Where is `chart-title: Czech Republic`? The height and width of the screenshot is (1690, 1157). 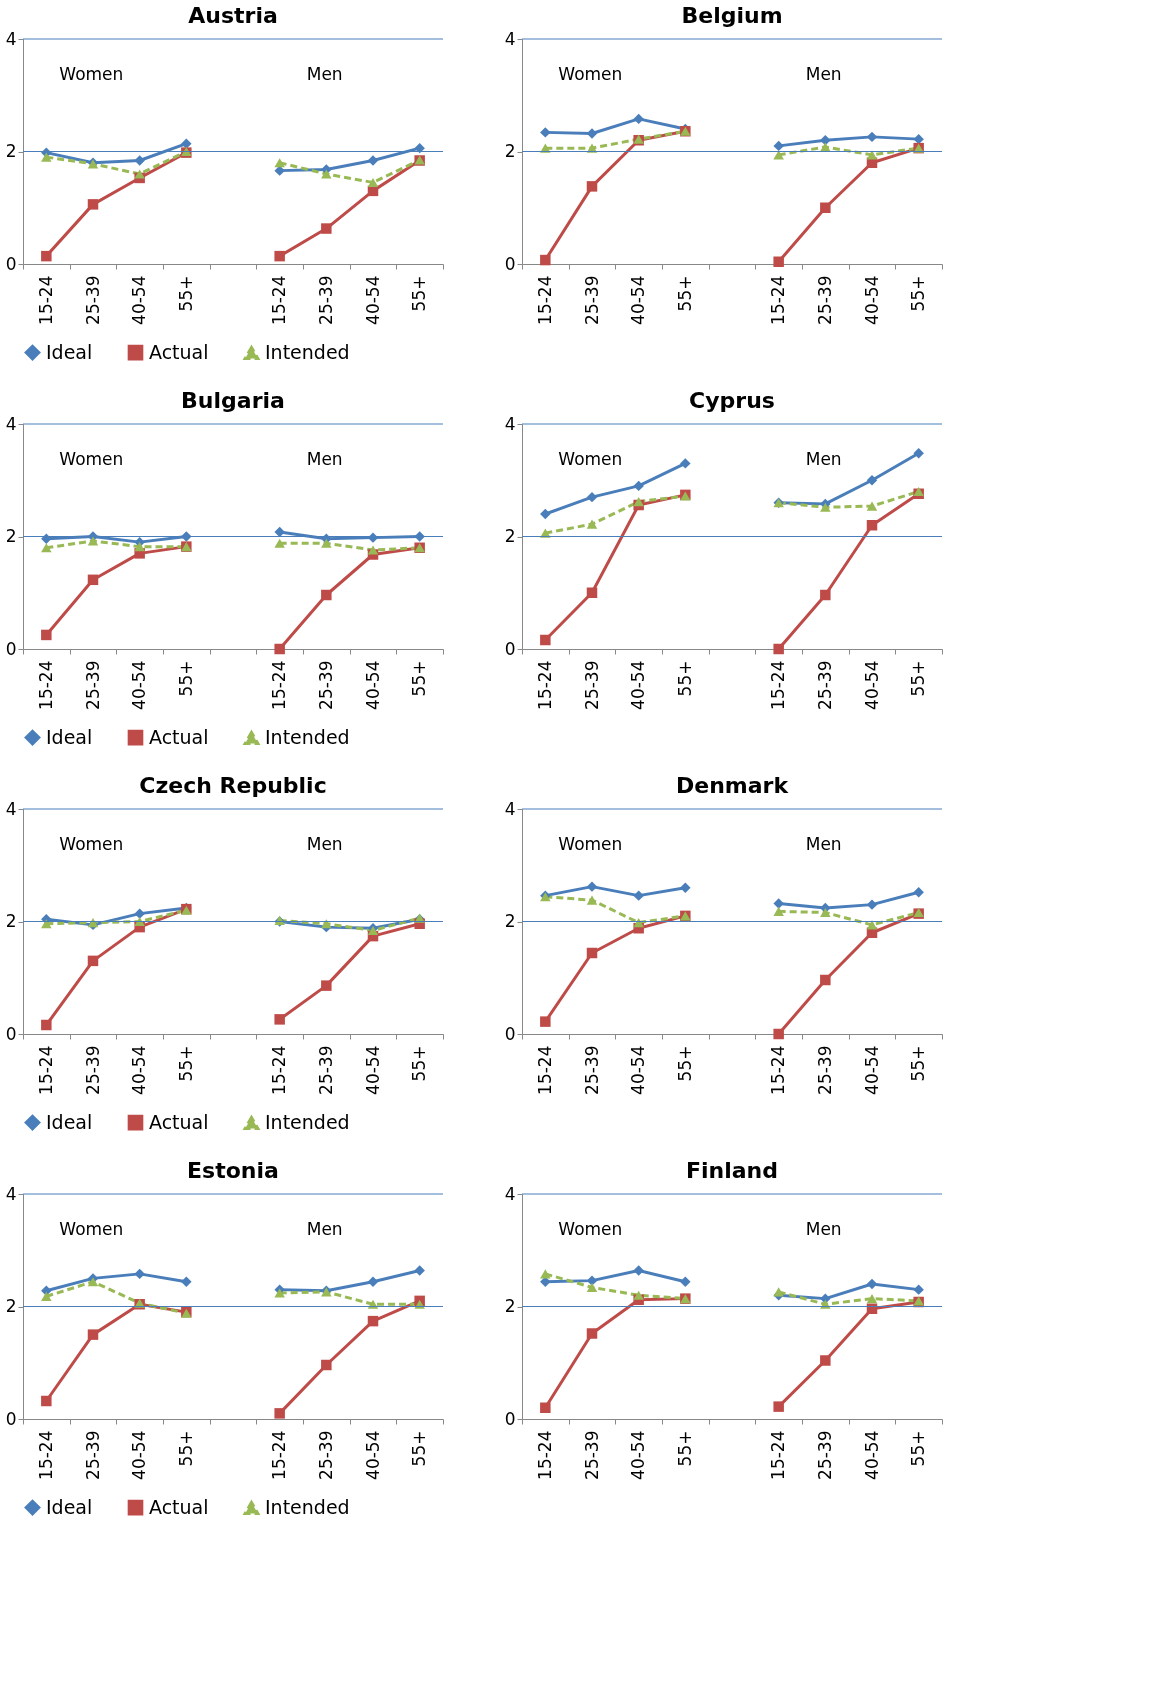
chart-title: Czech Republic is located at coordinates (233, 785).